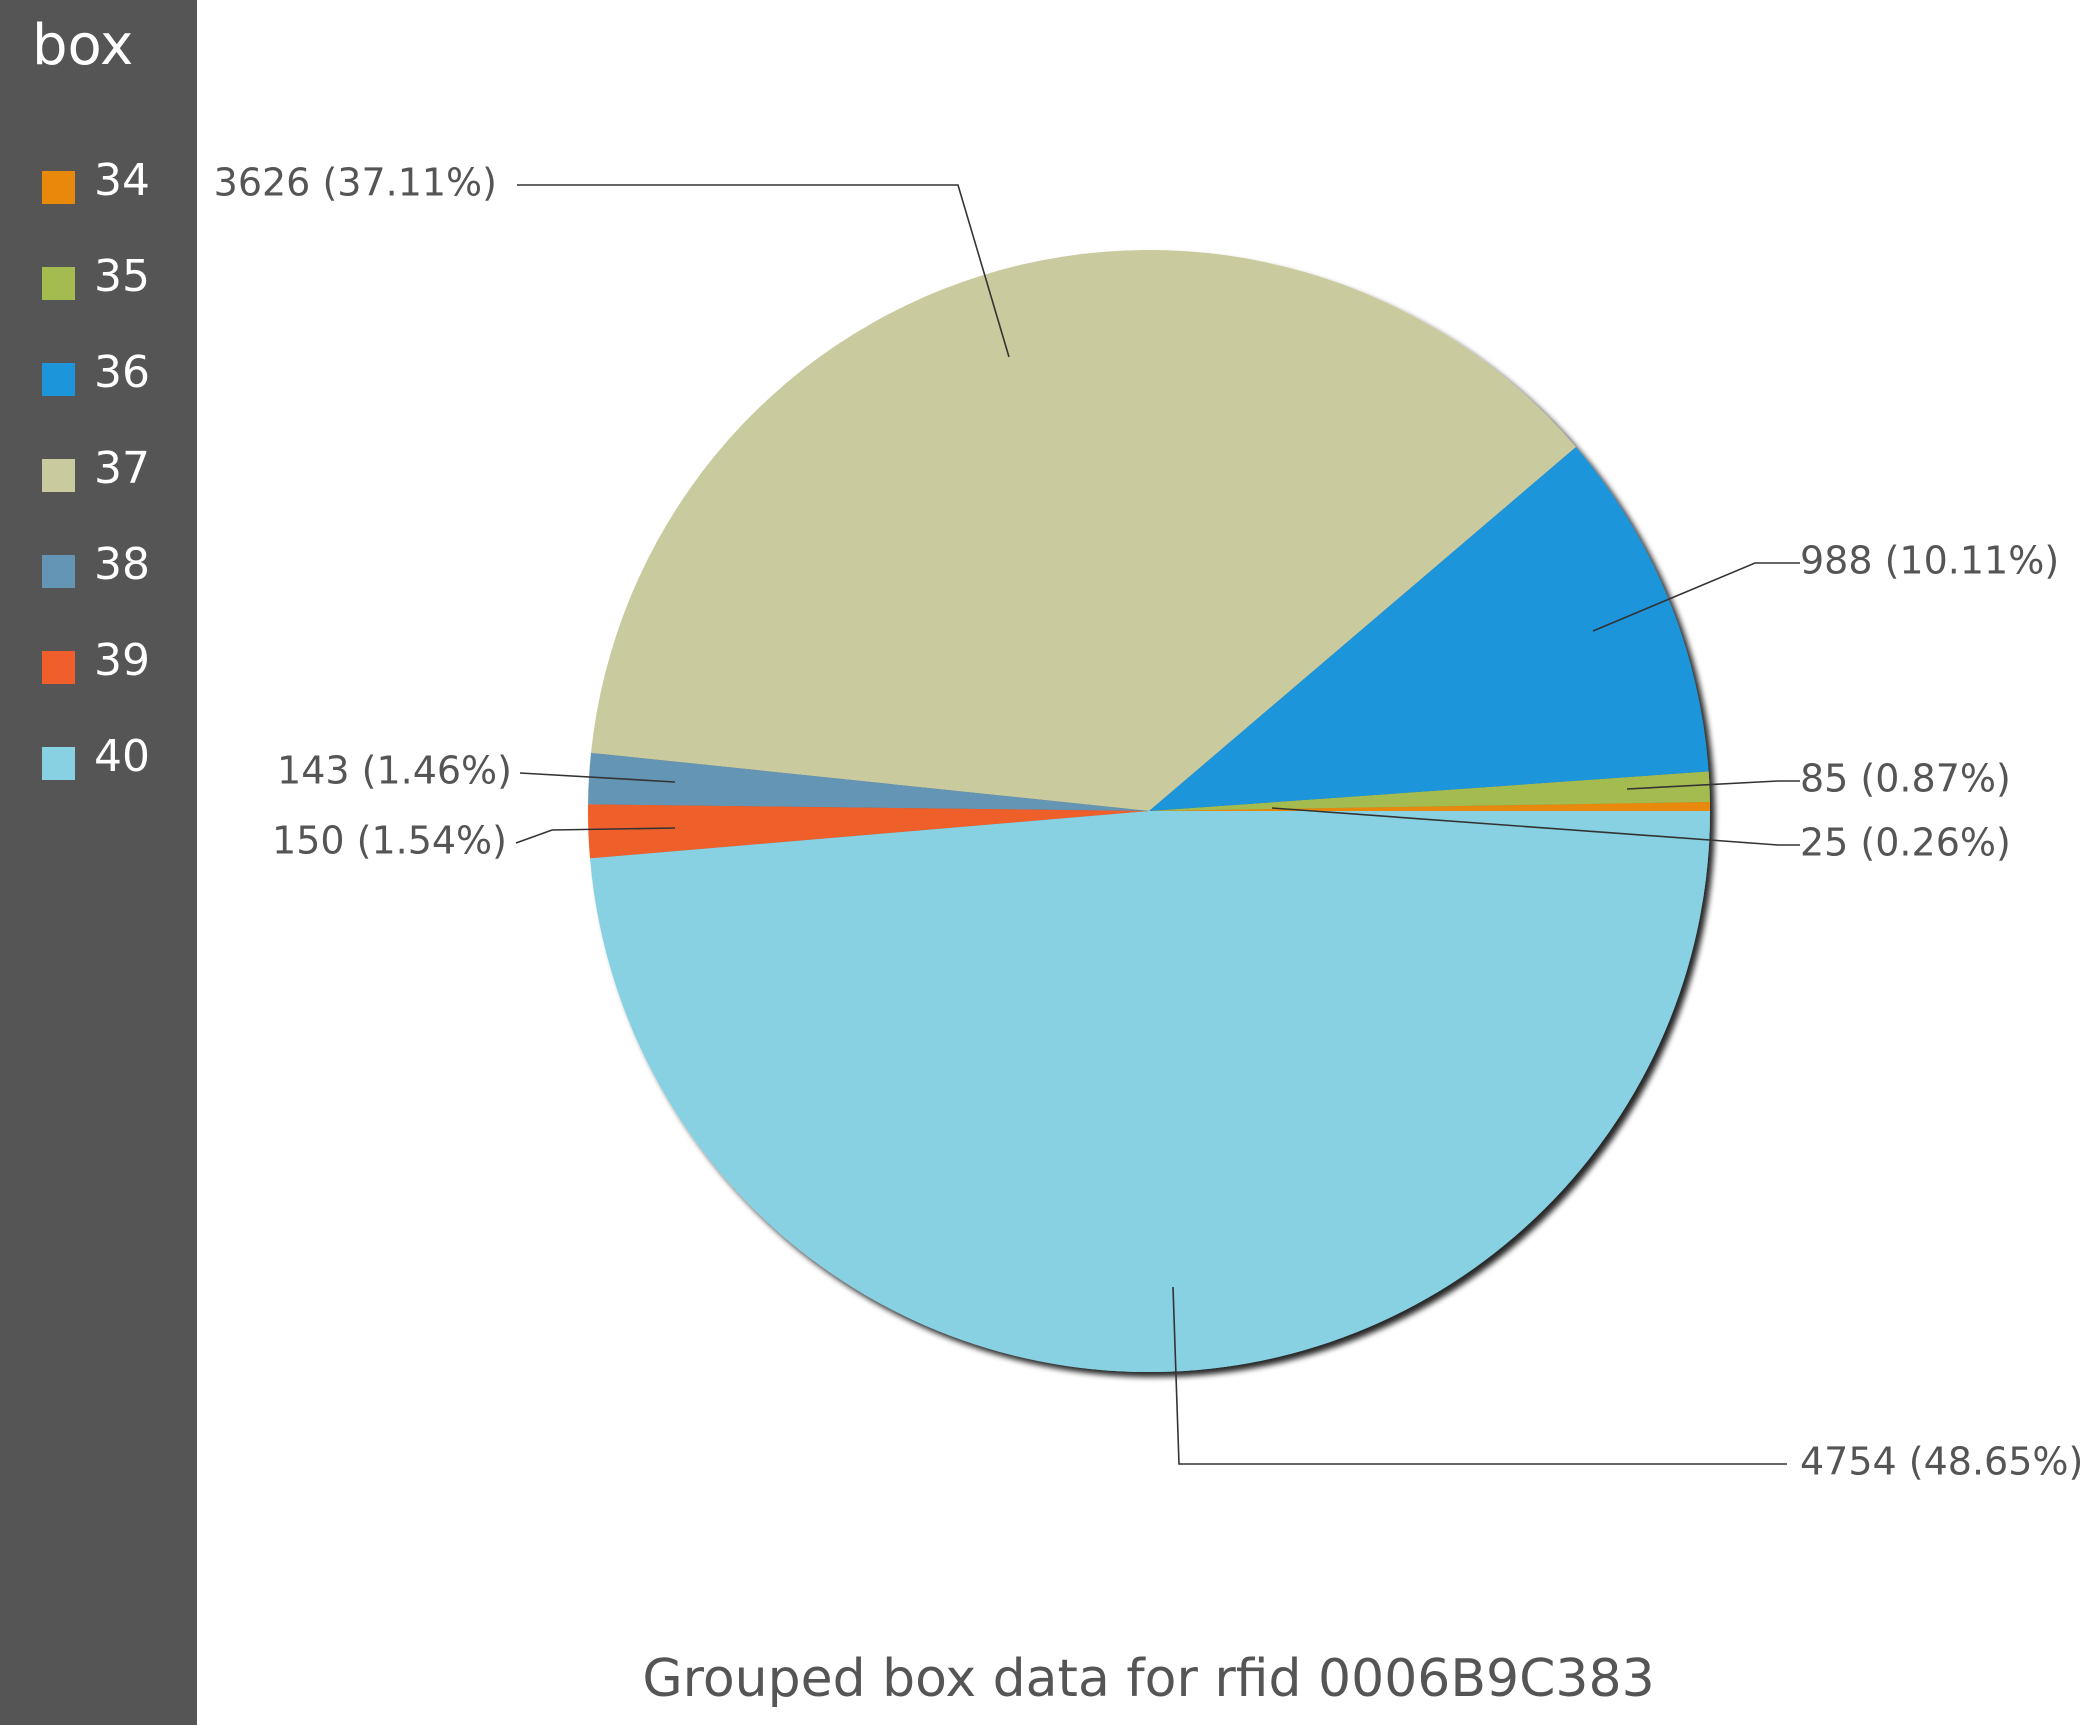  Describe the element at coordinates (122, 564) in the screenshot. I see `legend-label: 38` at that location.